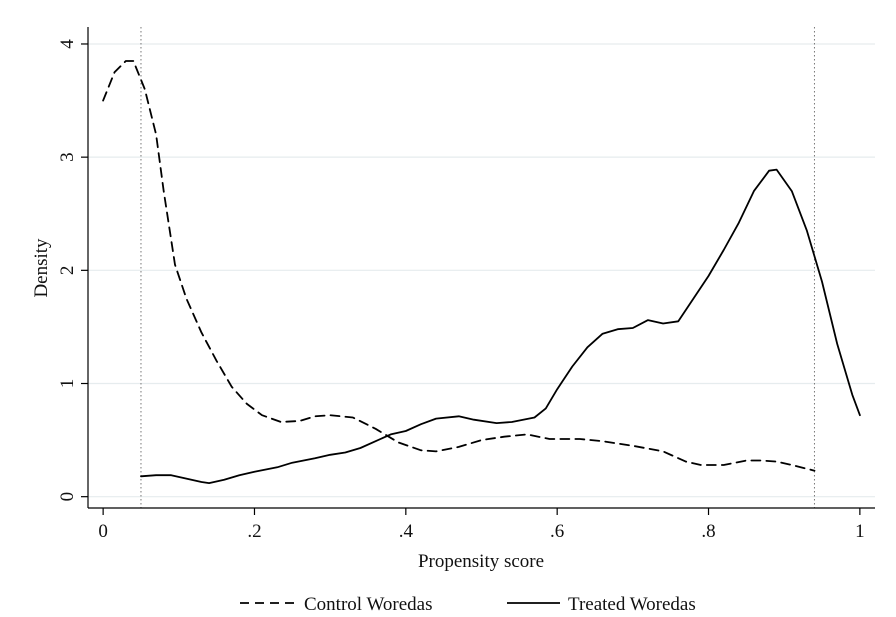 This screenshot has height=617, width=896. I want to click on x-tick-label-0: 0, so click(103, 531).